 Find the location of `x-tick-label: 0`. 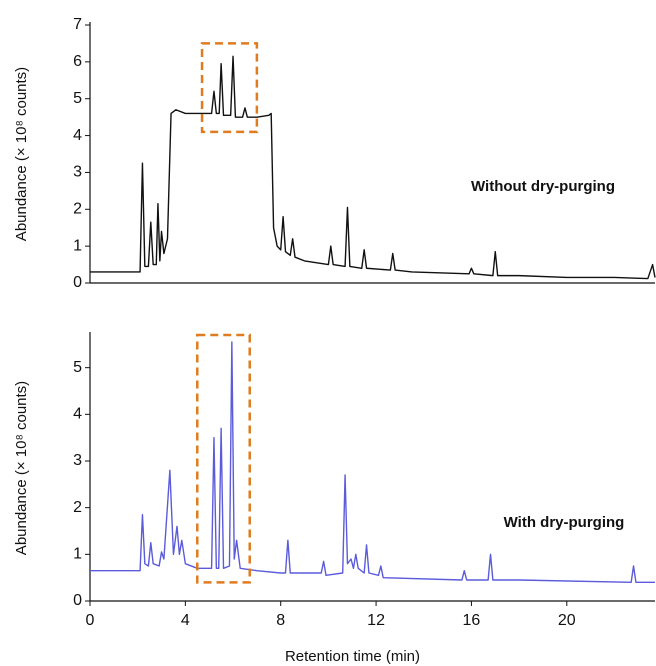

x-tick-label: 0 is located at coordinates (90, 620).